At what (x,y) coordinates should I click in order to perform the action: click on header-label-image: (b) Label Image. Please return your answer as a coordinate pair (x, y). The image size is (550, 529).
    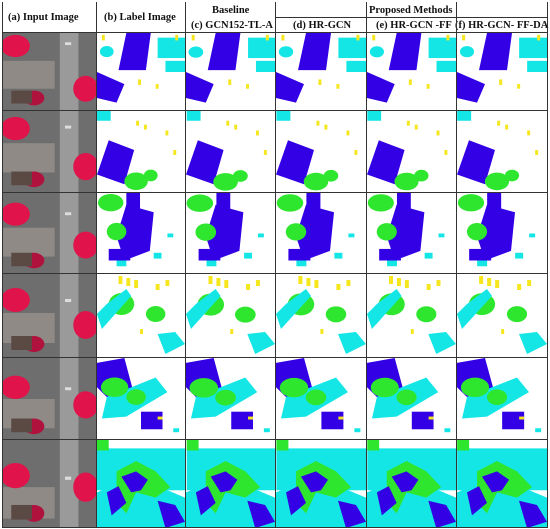
    Looking at the image, I should click on (140, 17).